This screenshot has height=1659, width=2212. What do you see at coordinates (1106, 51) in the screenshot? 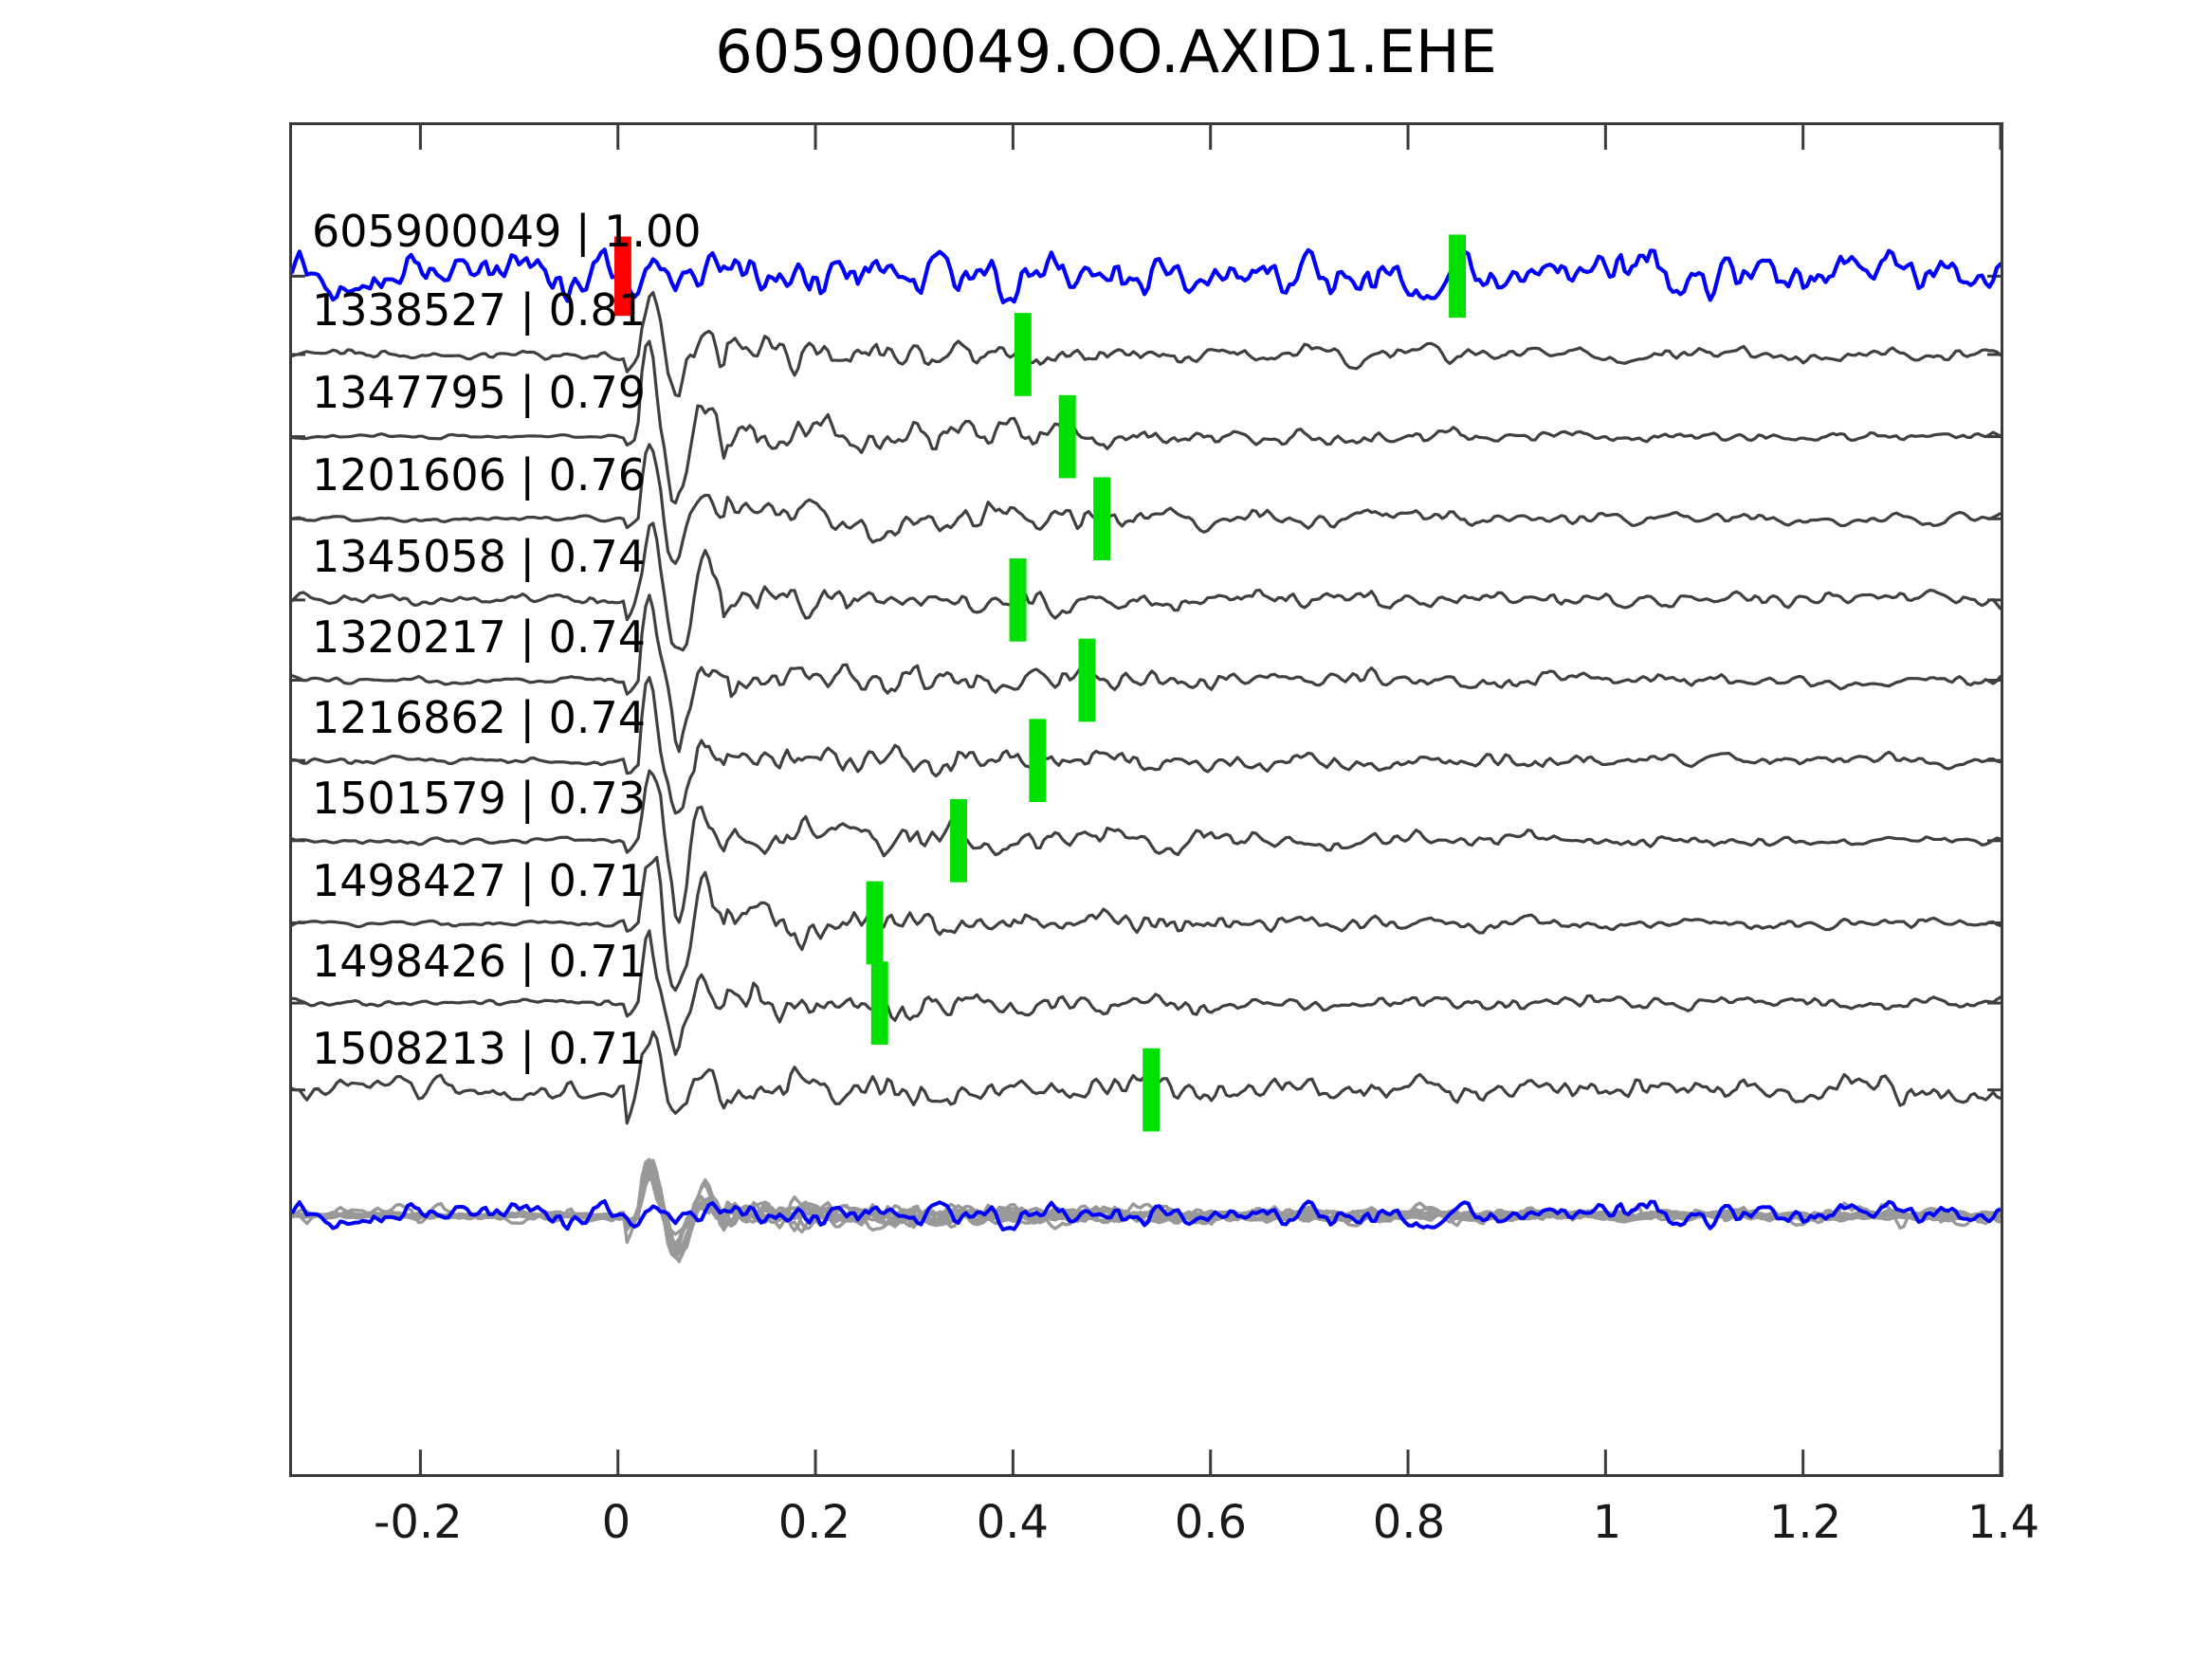
I see `page-title: 605900049.OO.AXID1.EHE` at bounding box center [1106, 51].